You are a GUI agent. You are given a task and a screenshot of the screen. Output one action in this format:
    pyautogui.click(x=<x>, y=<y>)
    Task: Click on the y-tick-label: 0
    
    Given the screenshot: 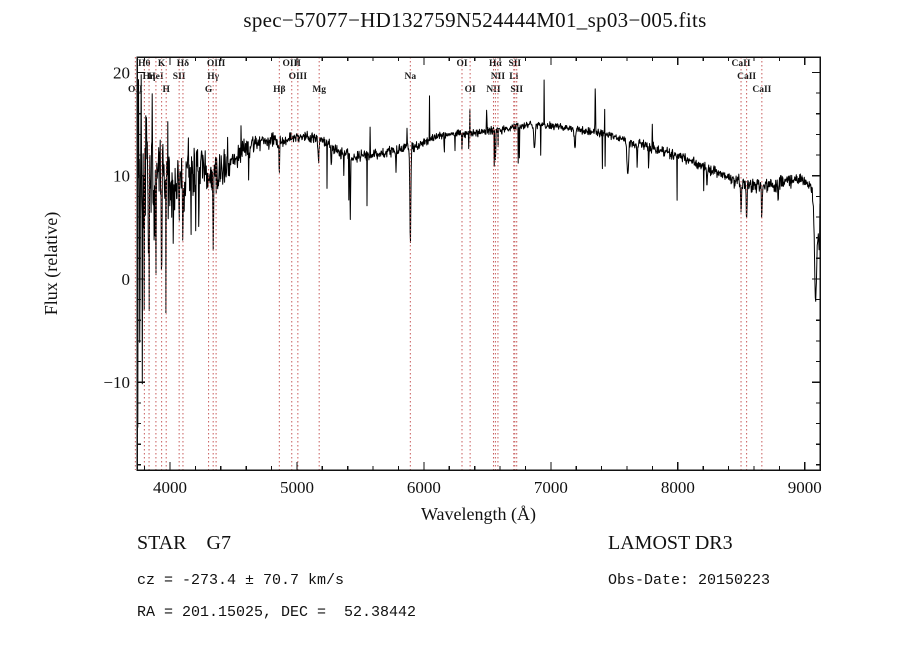 What is the action you would take?
    pyautogui.click(x=126, y=279)
    